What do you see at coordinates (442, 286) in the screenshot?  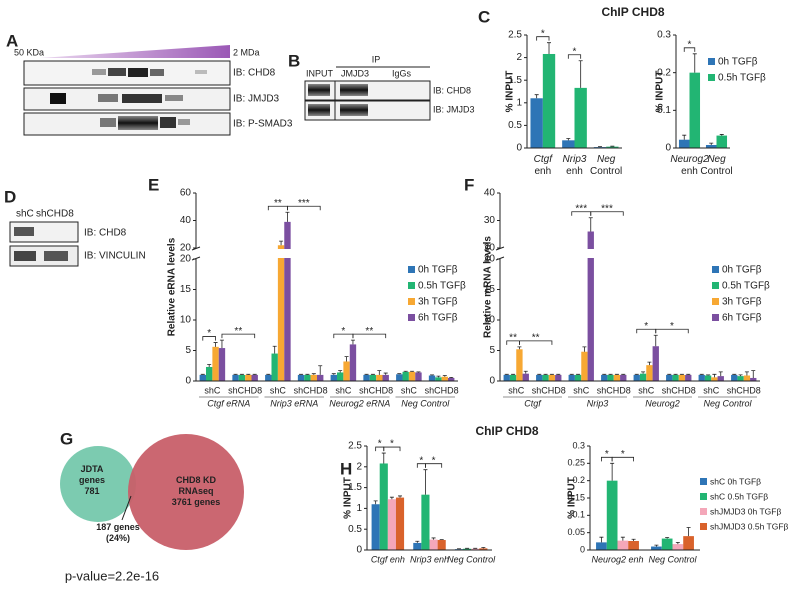 I see `legend-label: 0.5h TGFβ` at bounding box center [442, 286].